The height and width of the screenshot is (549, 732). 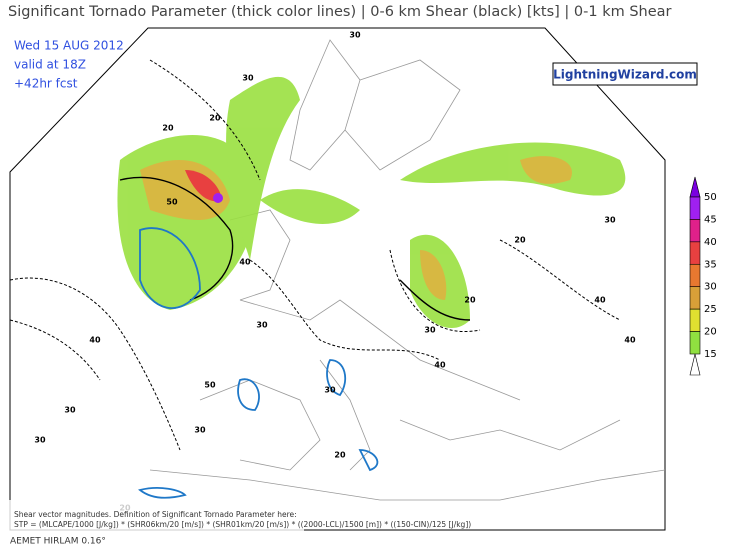 What do you see at coordinates (710, 309) in the screenshot?
I see `legend-label: 25` at bounding box center [710, 309].